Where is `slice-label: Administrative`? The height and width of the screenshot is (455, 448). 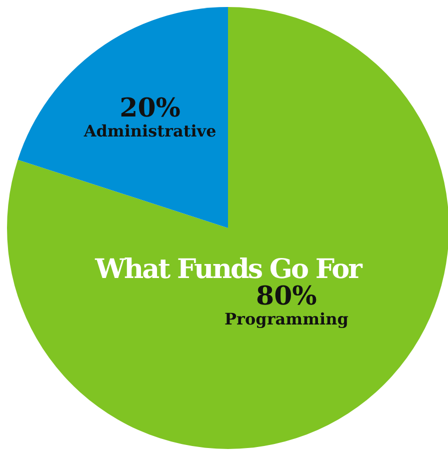
slice-label: Administrative is located at coordinates (149, 131).